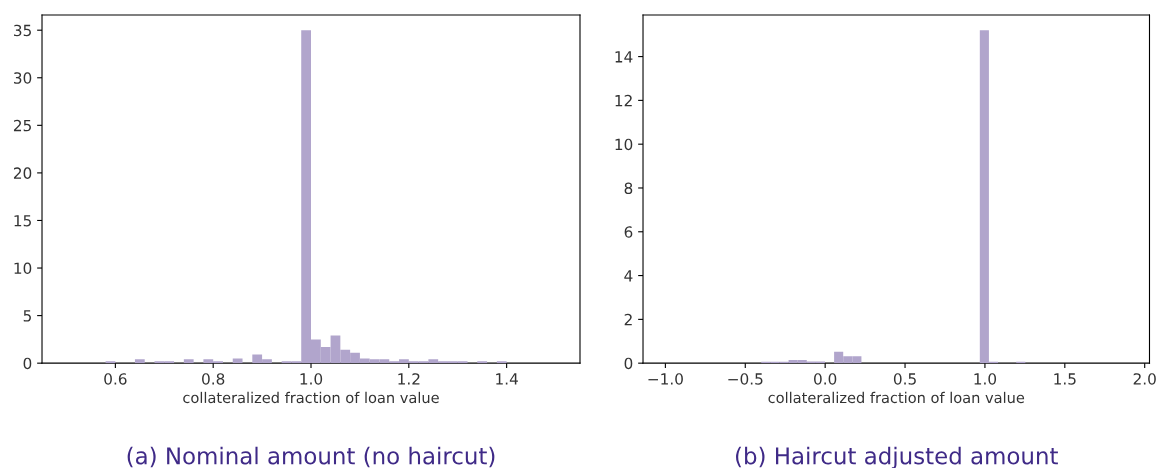 The height and width of the screenshot is (468, 1167). What do you see at coordinates (409, 379) in the screenshot?
I see `x-tick-label: 1.2` at bounding box center [409, 379].